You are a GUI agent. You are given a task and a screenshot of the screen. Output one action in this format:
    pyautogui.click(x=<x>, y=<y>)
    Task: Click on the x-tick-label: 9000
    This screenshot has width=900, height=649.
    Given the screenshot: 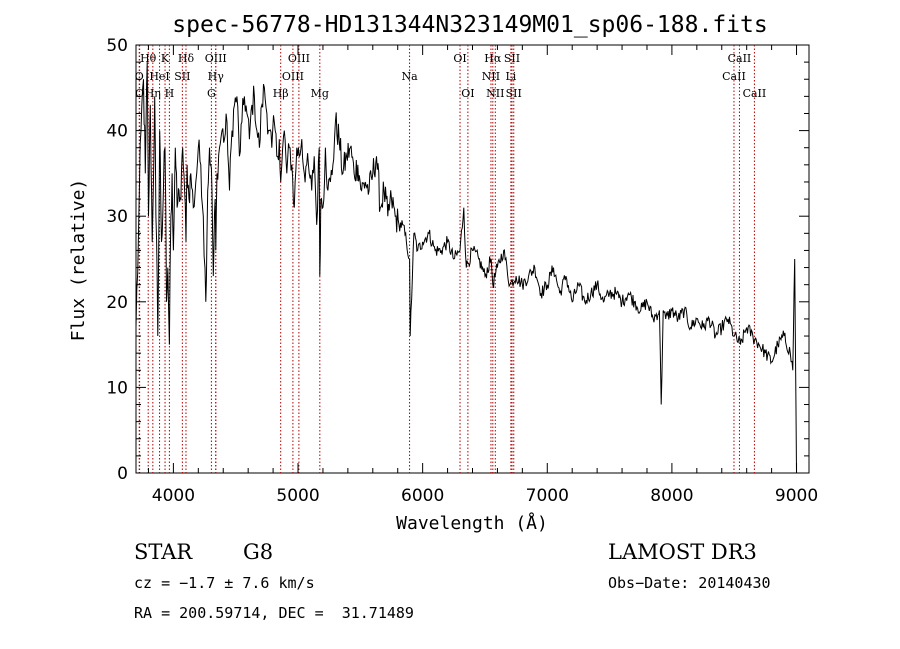 What is the action you would take?
    pyautogui.click(x=796, y=496)
    